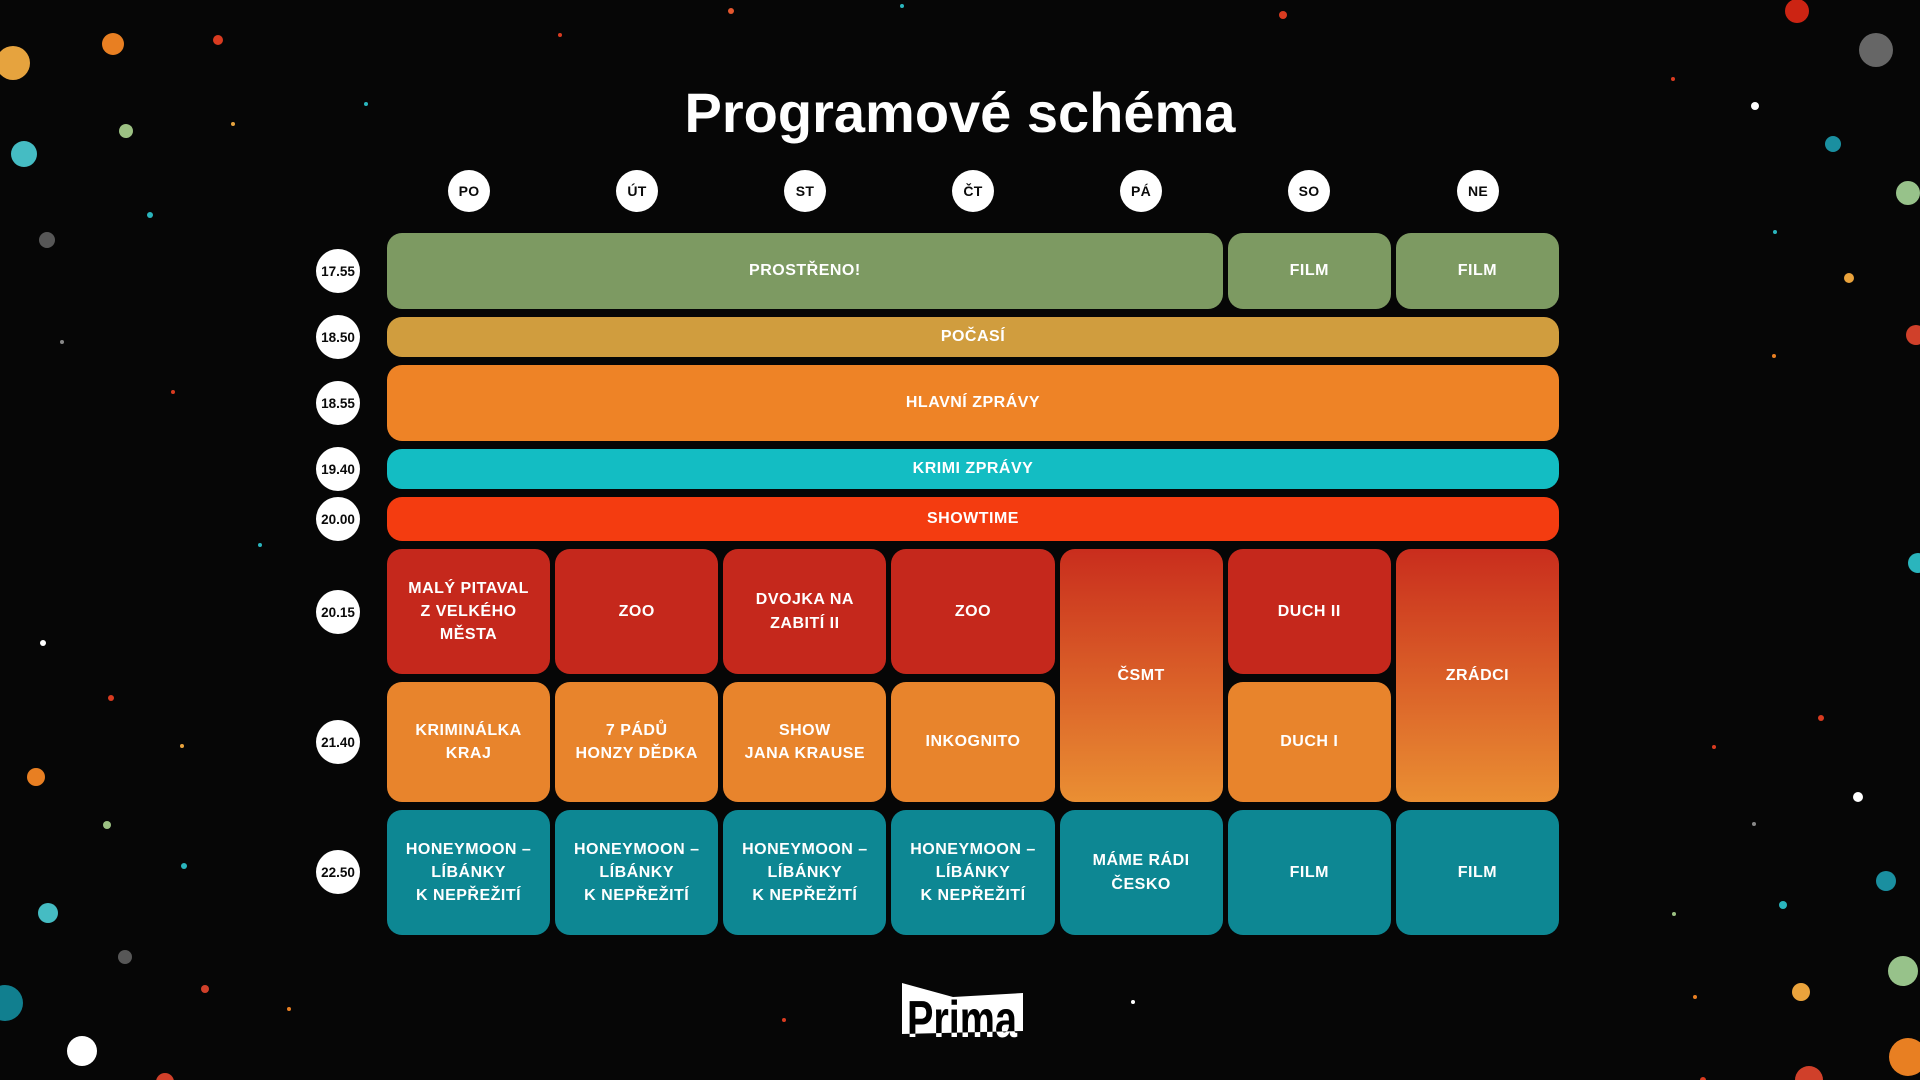 The width and height of the screenshot is (1920, 1080). Describe the element at coordinates (960, 112) in the screenshot. I see `page-title: Programové schéma` at that location.